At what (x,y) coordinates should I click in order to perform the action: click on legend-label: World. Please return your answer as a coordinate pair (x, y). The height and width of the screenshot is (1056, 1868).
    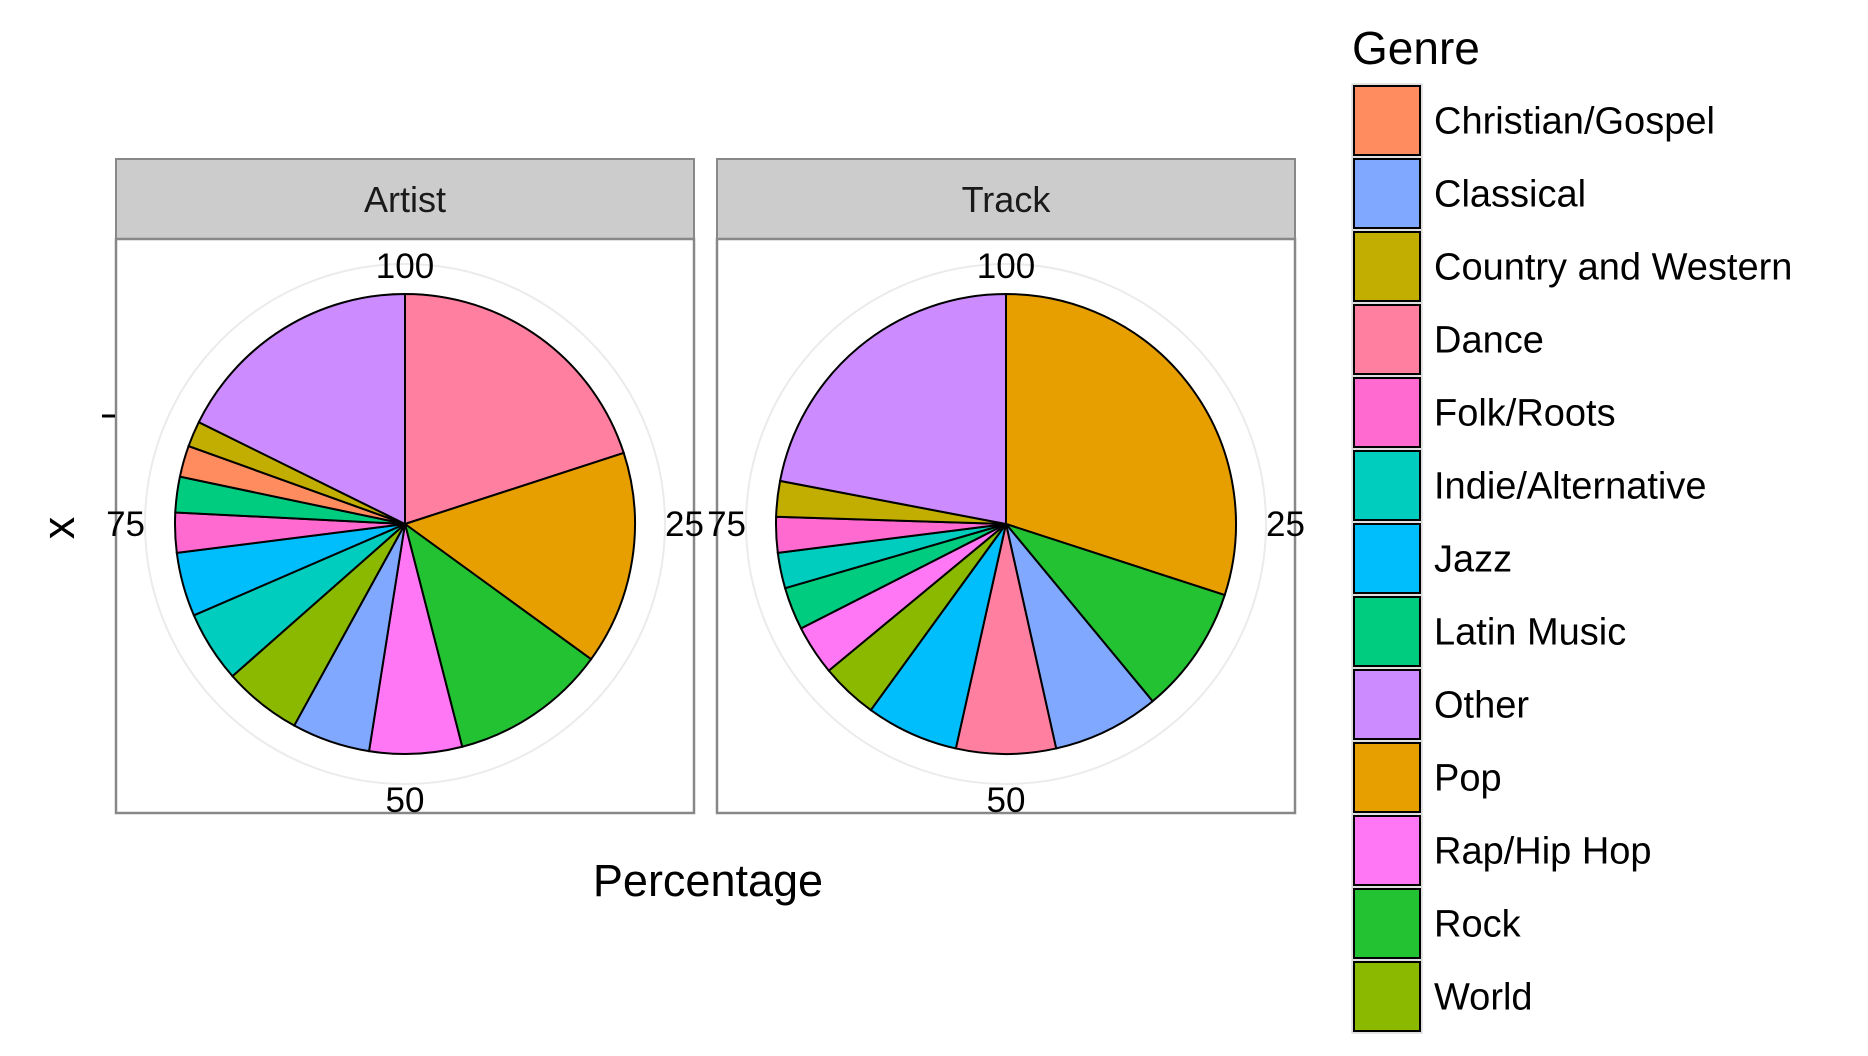
    Looking at the image, I should click on (1483, 998).